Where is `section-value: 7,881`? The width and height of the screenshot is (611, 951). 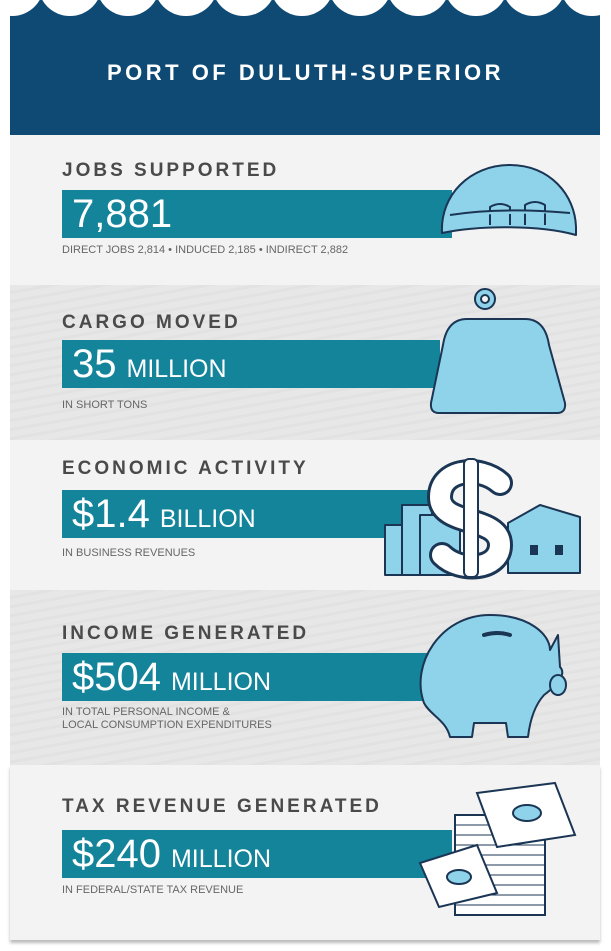 section-value: 7,881 is located at coordinates (122, 214).